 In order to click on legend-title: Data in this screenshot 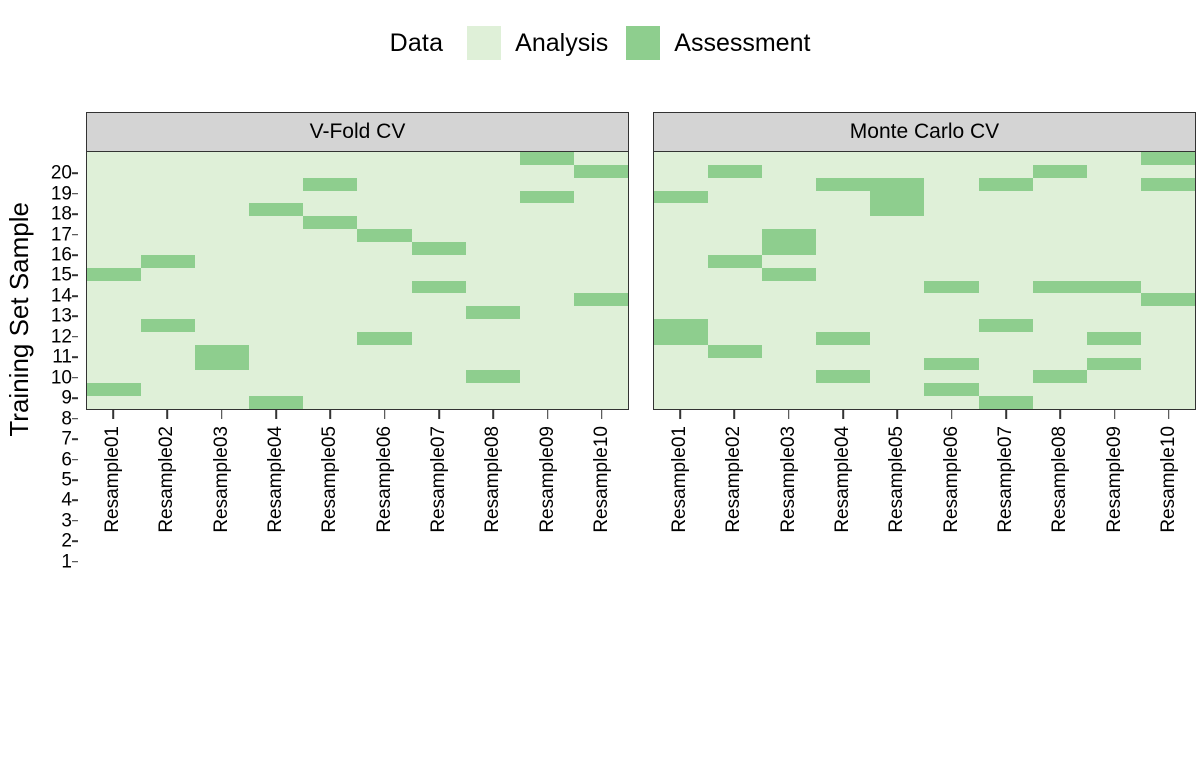, I will do `click(416, 42)`.